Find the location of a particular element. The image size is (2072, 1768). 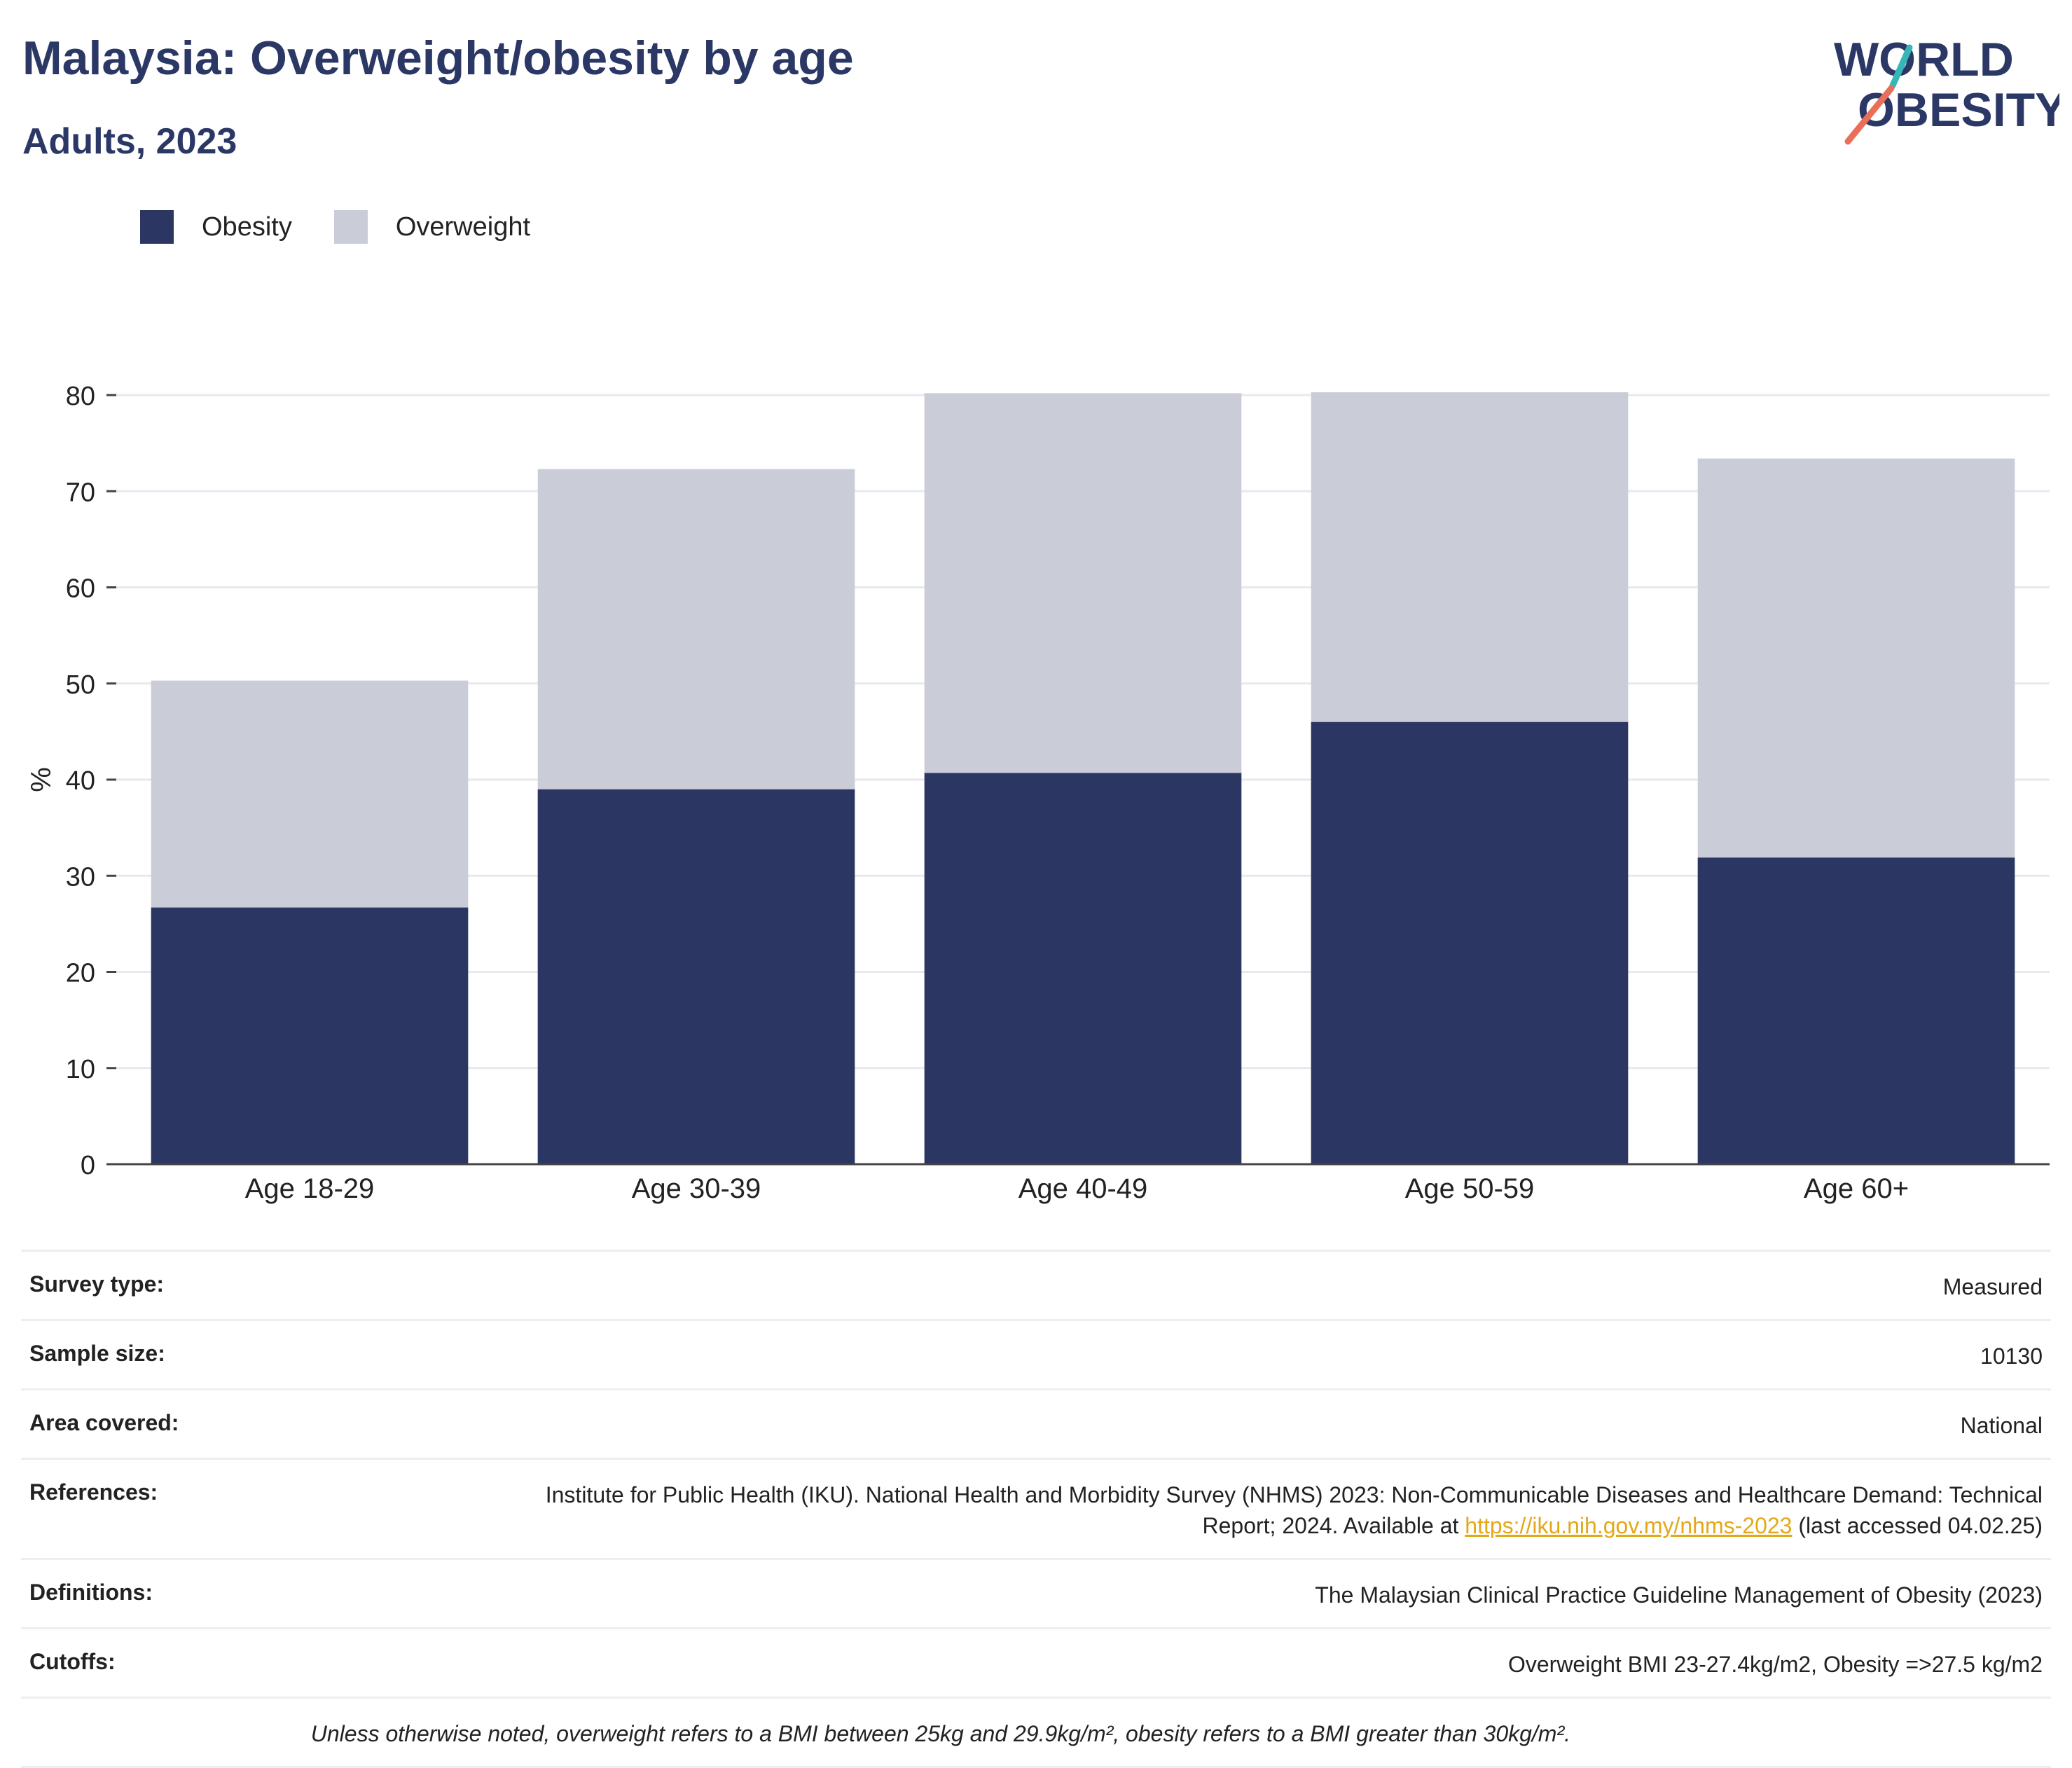

y-tick-label: 40 is located at coordinates (81, 781).